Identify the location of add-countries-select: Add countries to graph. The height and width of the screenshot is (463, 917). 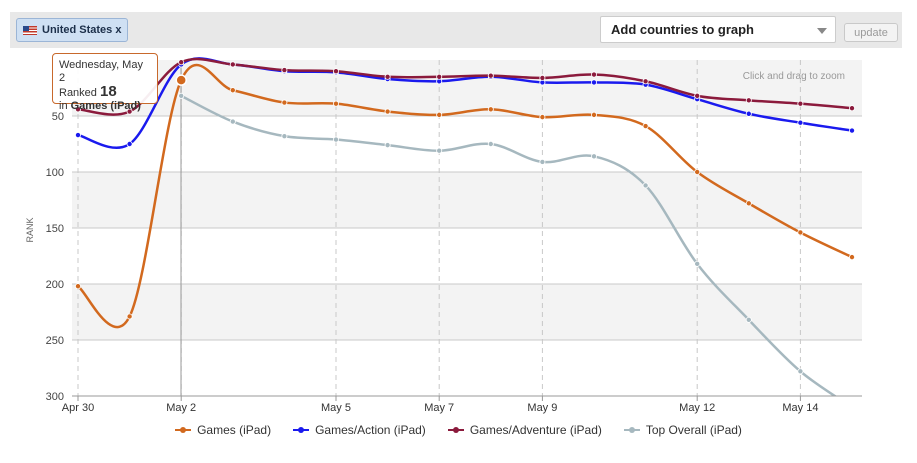
(718, 29).